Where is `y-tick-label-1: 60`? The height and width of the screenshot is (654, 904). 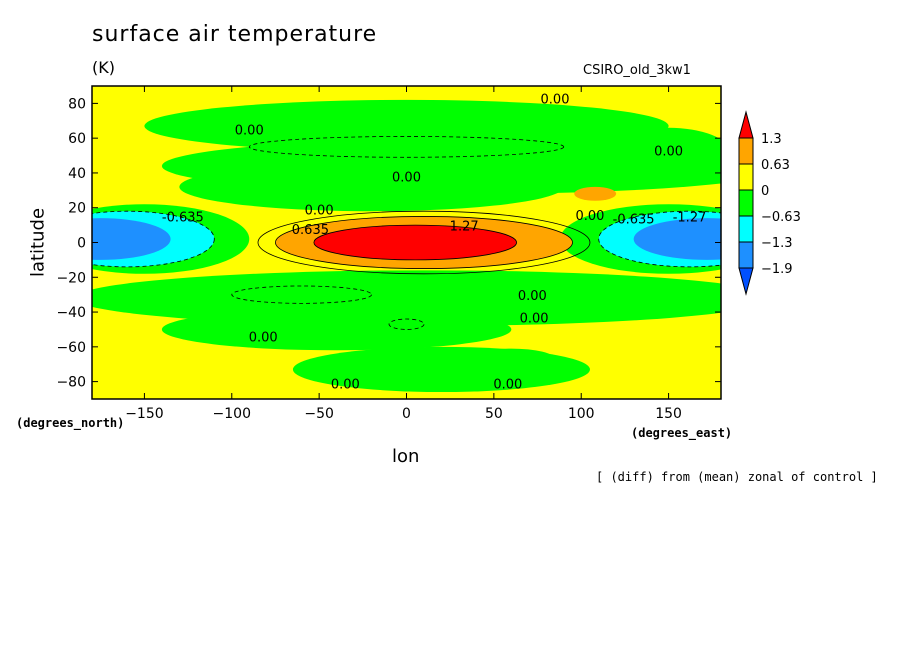 y-tick-label-1: 60 is located at coordinates (77, 139).